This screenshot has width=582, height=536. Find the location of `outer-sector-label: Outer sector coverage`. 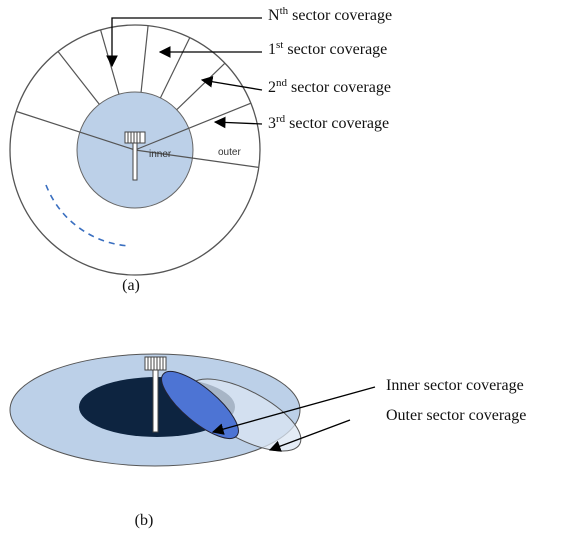

outer-sector-label: Outer sector coverage is located at coordinates (456, 415).